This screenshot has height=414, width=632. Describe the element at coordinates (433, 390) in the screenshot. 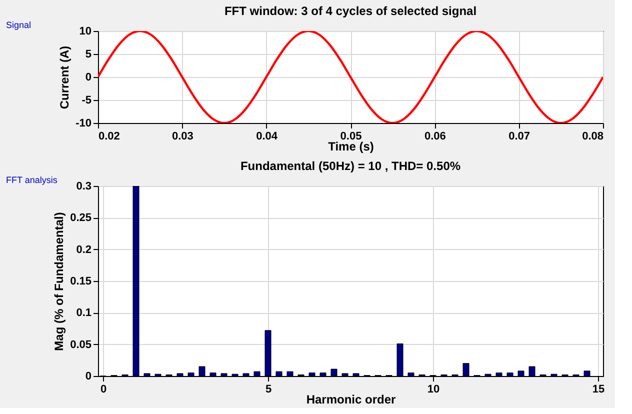

I see `x-tick-label: 10` at that location.